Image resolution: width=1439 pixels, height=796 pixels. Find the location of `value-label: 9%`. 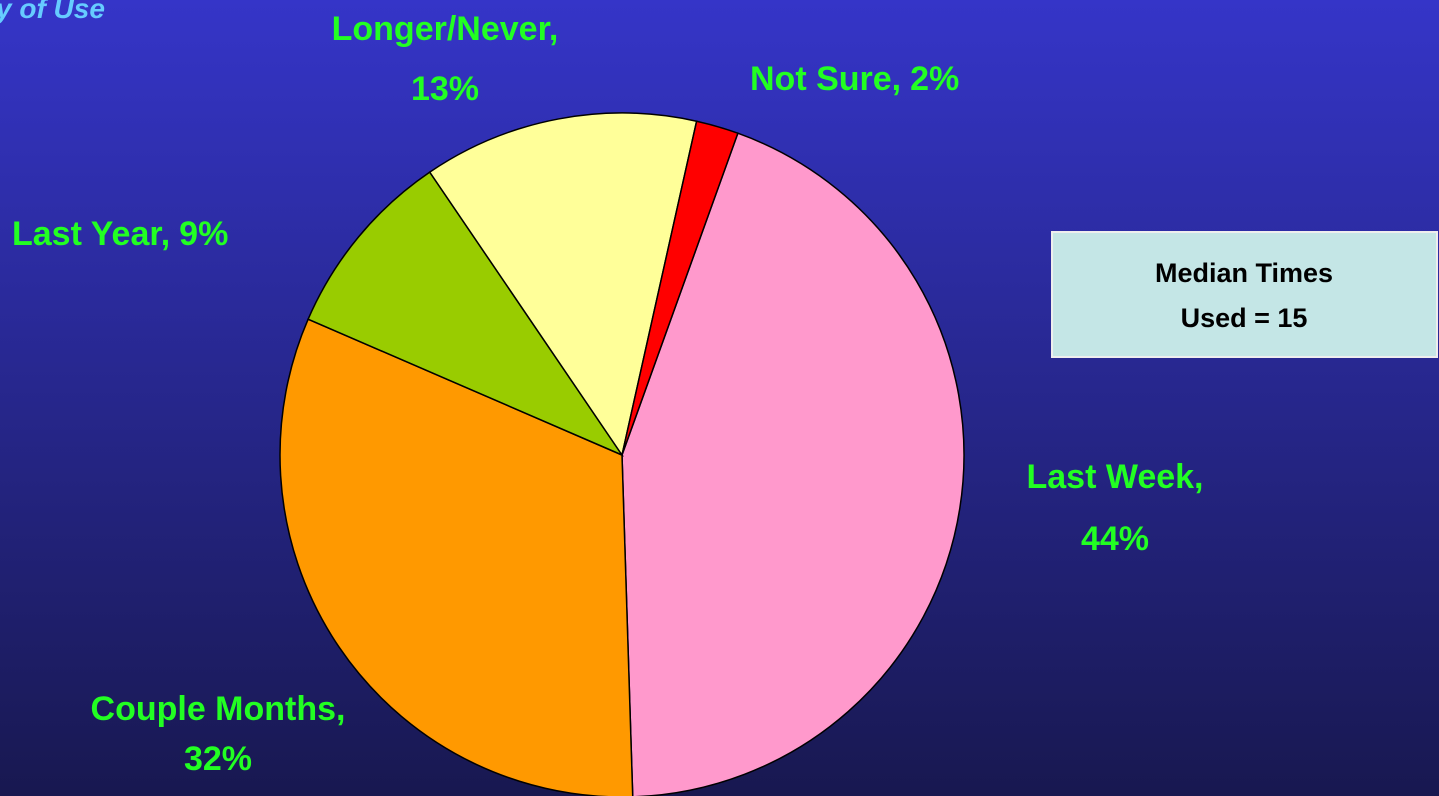

value-label: 9% is located at coordinates (203, 234).